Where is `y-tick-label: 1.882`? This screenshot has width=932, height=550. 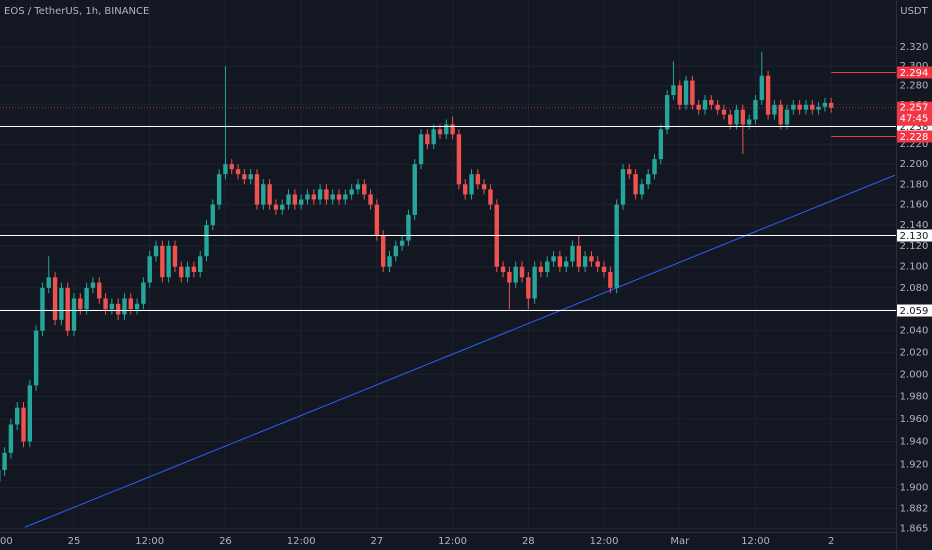 y-tick-label: 1.882 is located at coordinates (914, 508).